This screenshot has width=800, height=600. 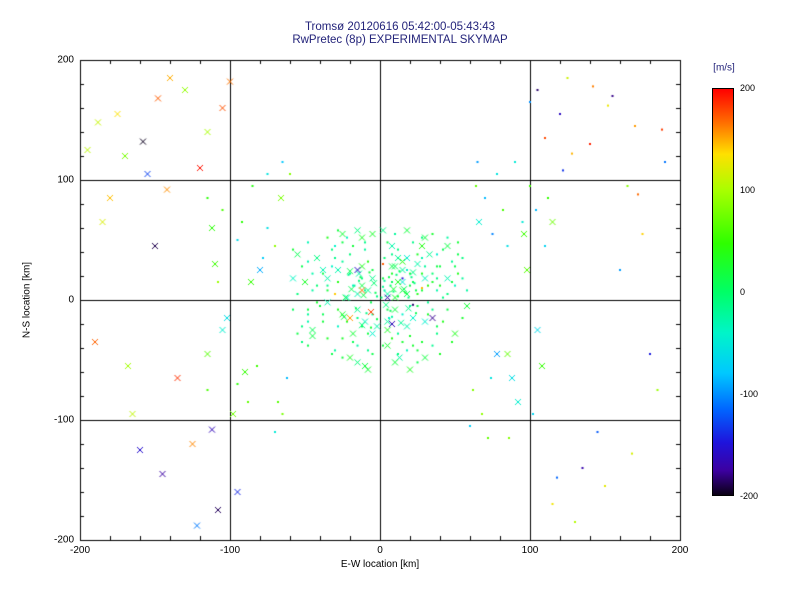 What do you see at coordinates (749, 394) in the screenshot?
I see `colorbar-tick-label: -100` at bounding box center [749, 394].